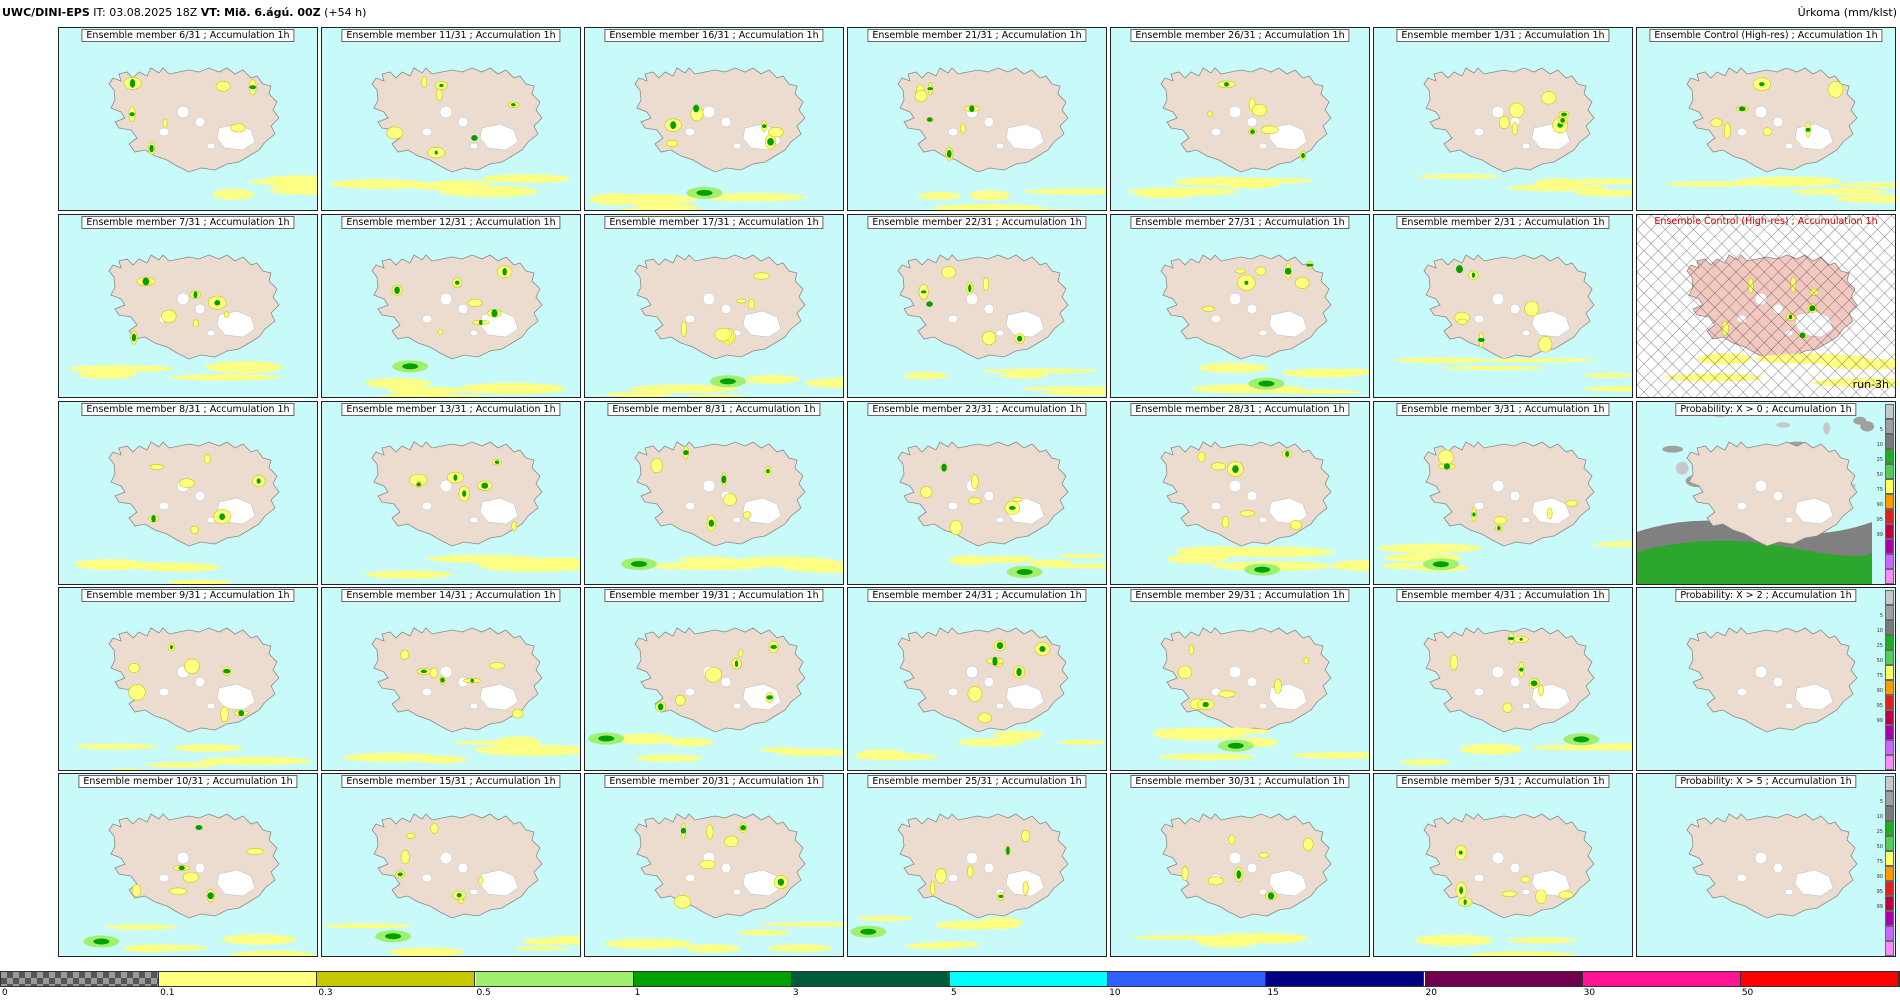 The width and height of the screenshot is (1900, 1000). Describe the element at coordinates (1240, 222) in the screenshot. I see `panel-title: Ensemble member 27/31 ; Accumulation 1h` at that location.